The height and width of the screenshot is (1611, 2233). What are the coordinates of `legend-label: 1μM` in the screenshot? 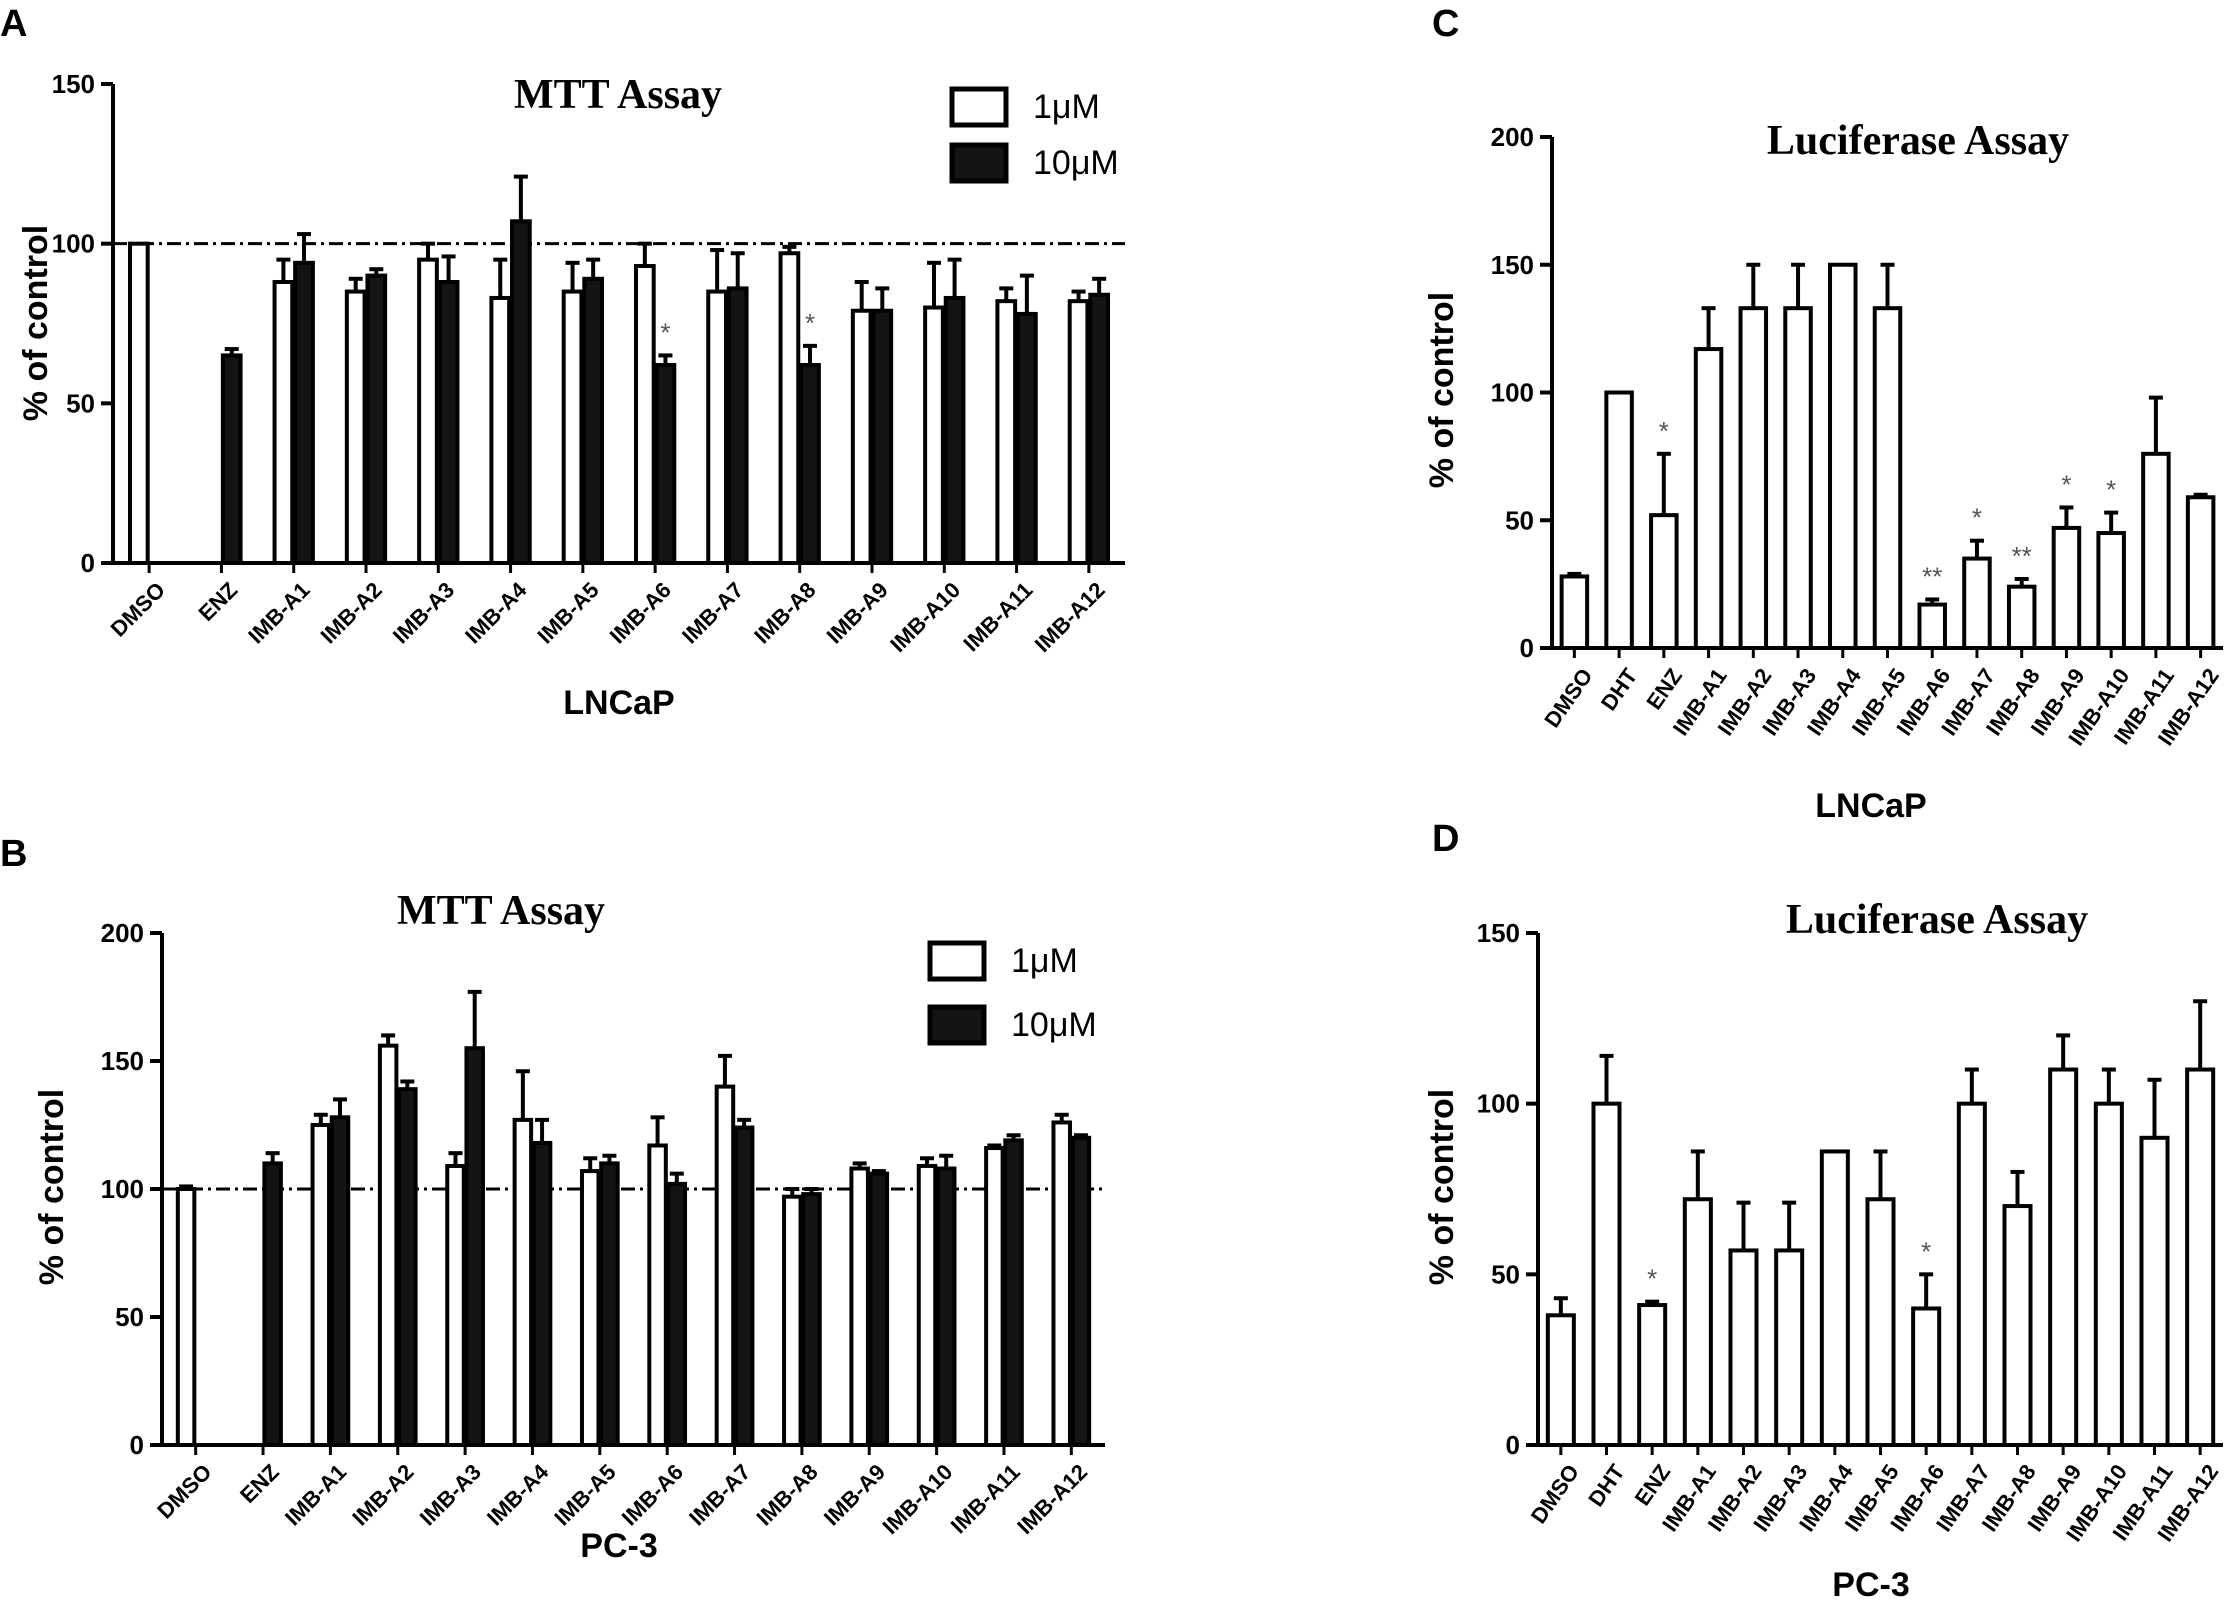 It's located at (1044, 961).